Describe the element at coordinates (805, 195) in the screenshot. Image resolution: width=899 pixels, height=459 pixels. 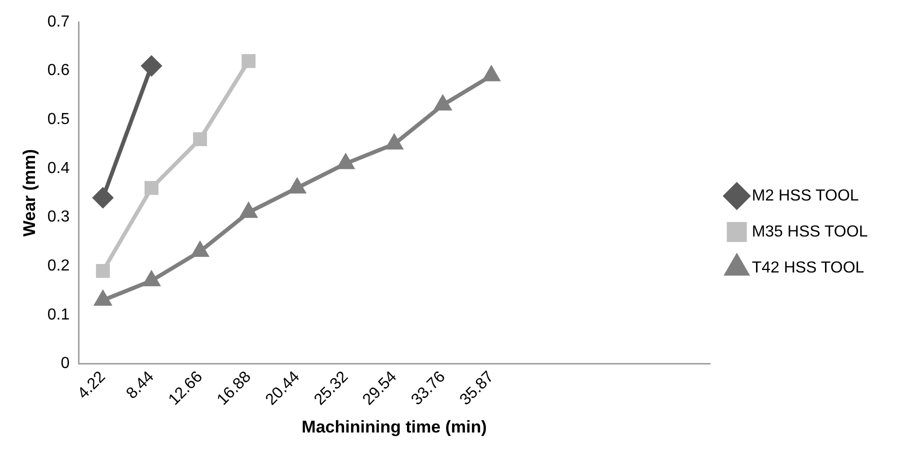
I see `legend-label: M2 HSS TOOL` at that location.